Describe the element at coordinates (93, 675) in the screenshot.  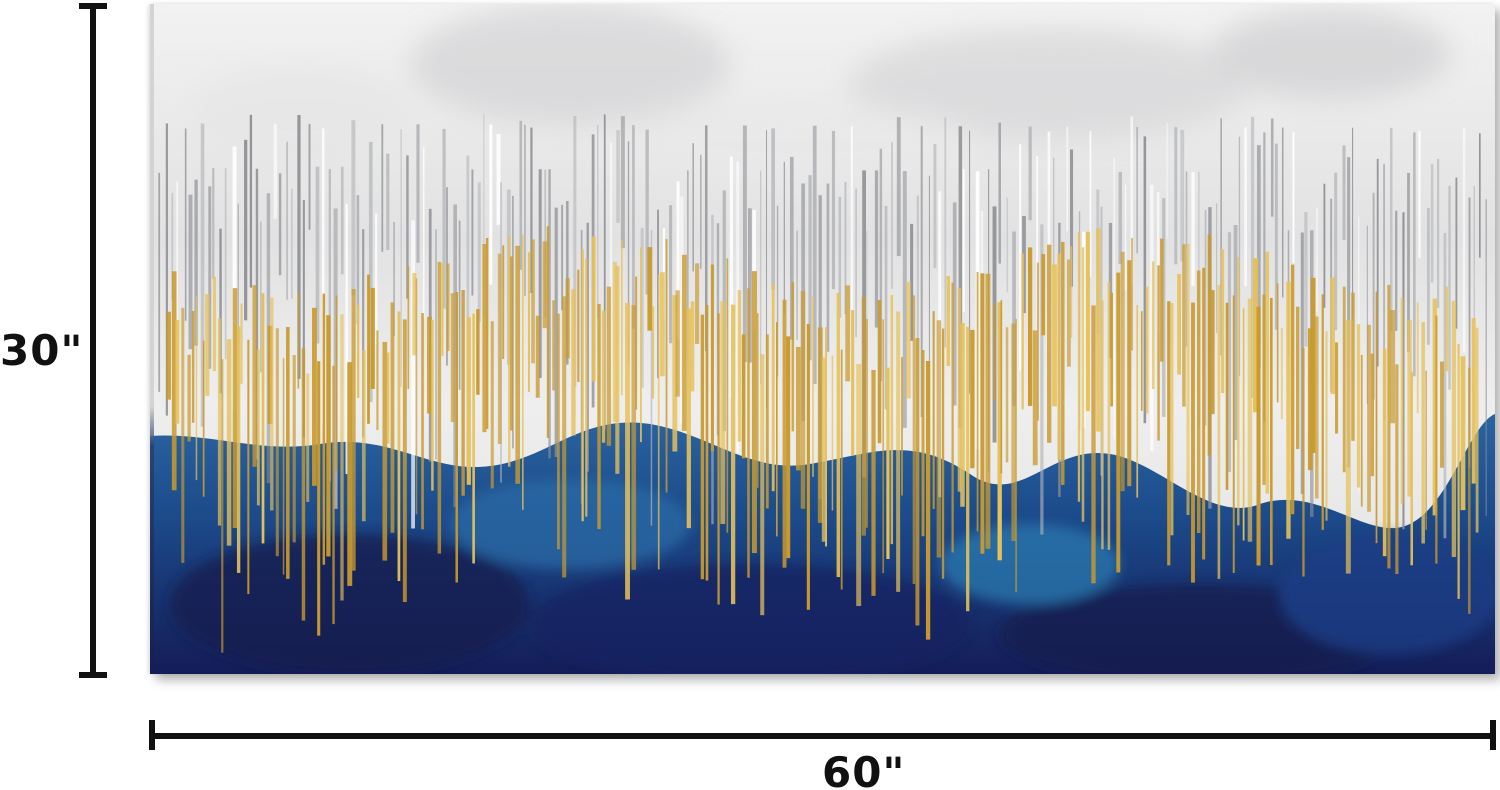
I see `height-dimension-cap-bottom` at that location.